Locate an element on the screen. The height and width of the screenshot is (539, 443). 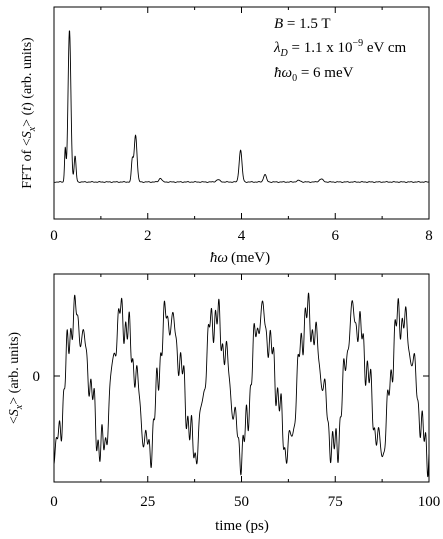
top-x-tick-labels: 0 2 4 6 8 is located at coordinates (241, 236).